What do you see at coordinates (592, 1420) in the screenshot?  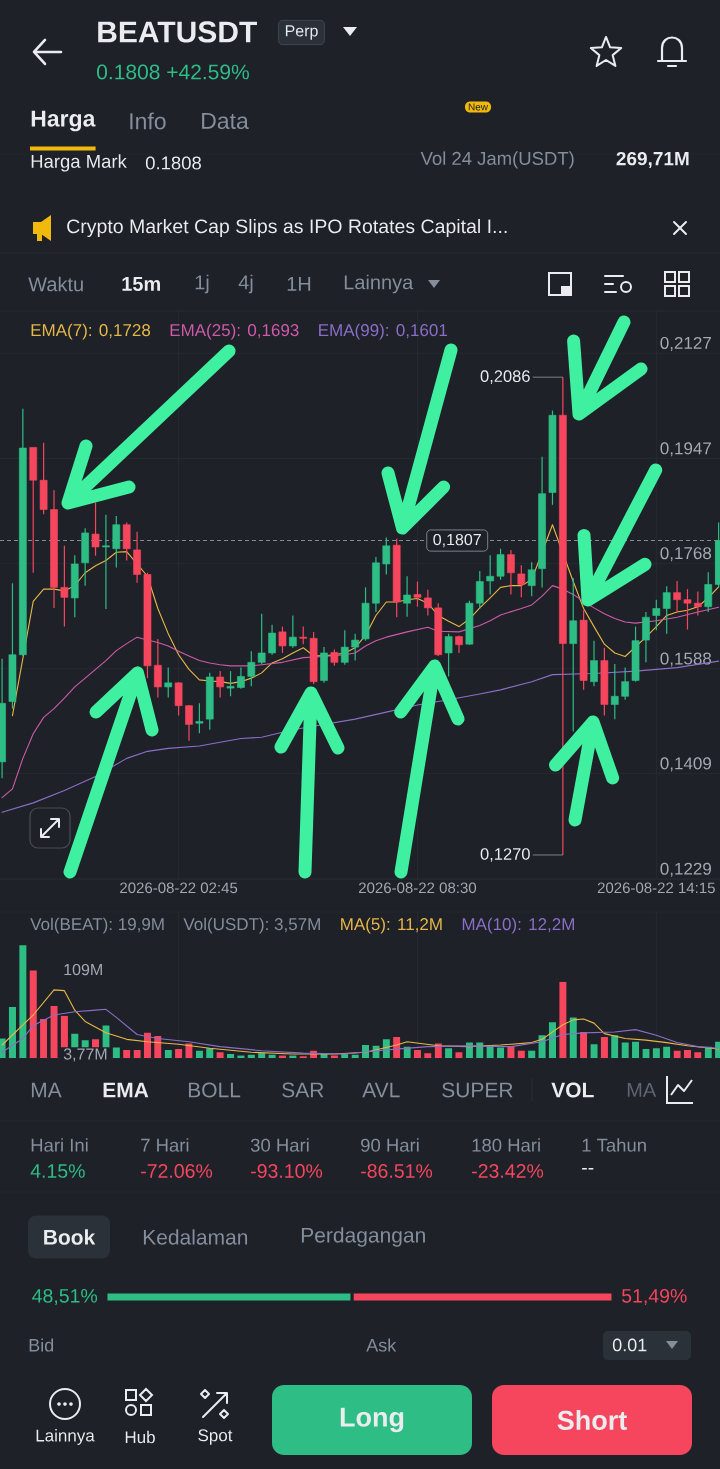 I see `text: Short` at bounding box center [592, 1420].